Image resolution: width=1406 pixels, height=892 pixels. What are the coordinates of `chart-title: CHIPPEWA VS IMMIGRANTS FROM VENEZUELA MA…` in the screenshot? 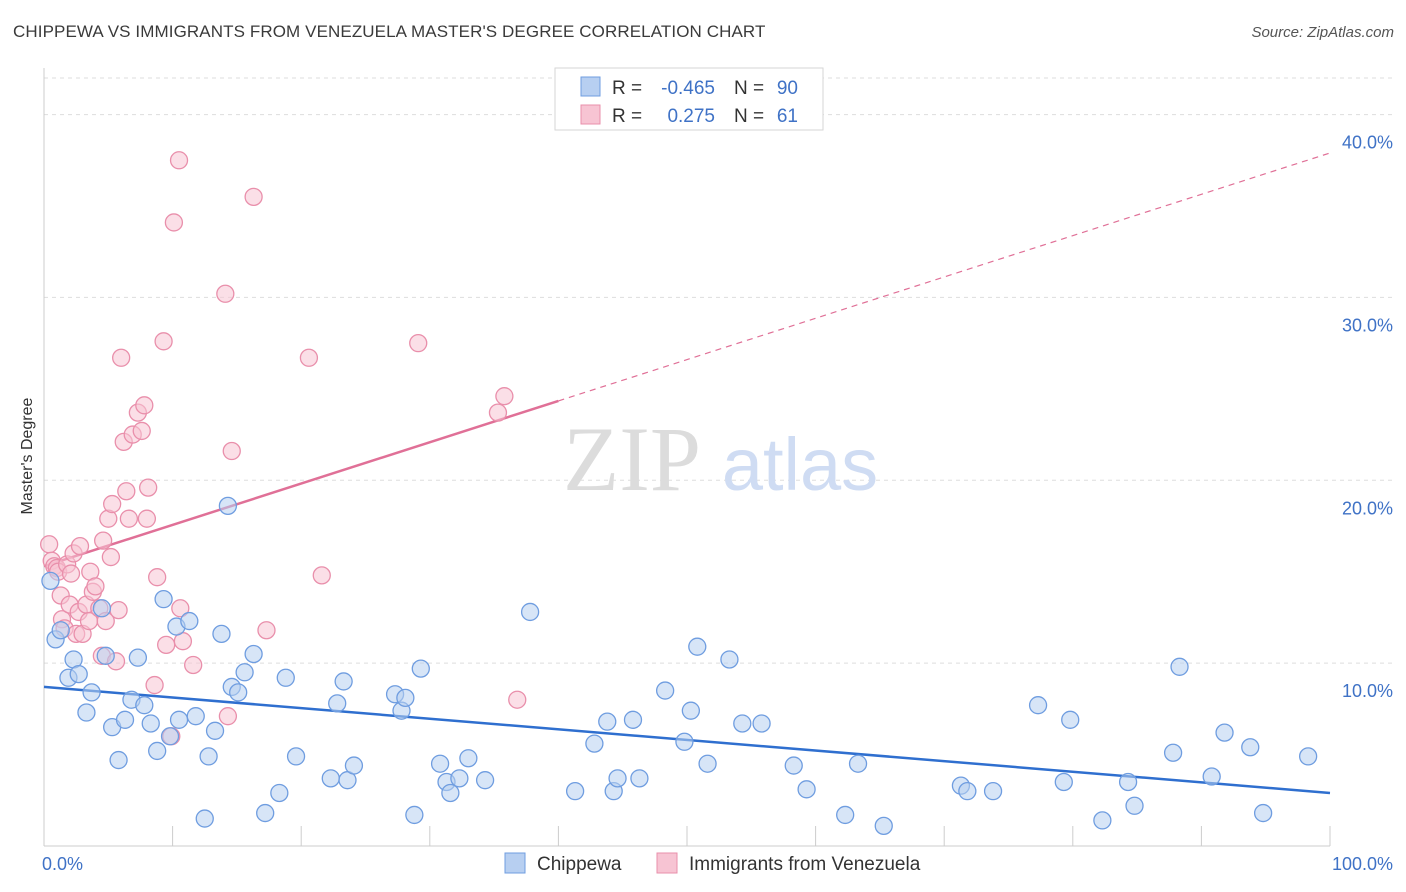 It's located at (389, 31).